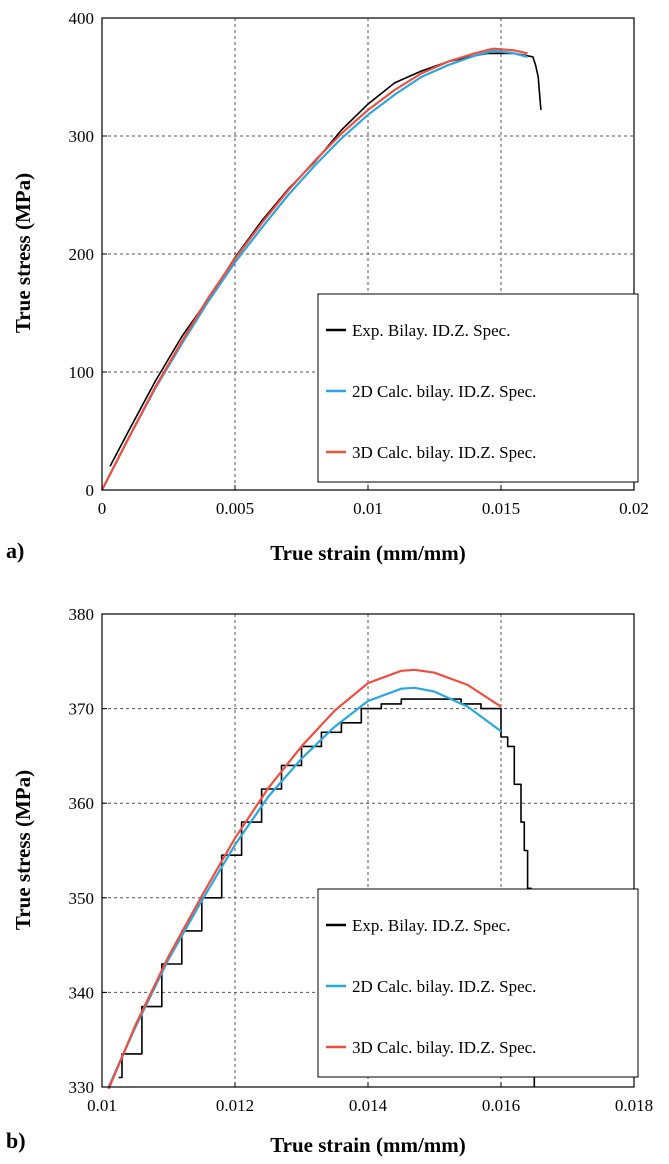  I want to click on y-tick-label-b: 350, so click(82, 898).